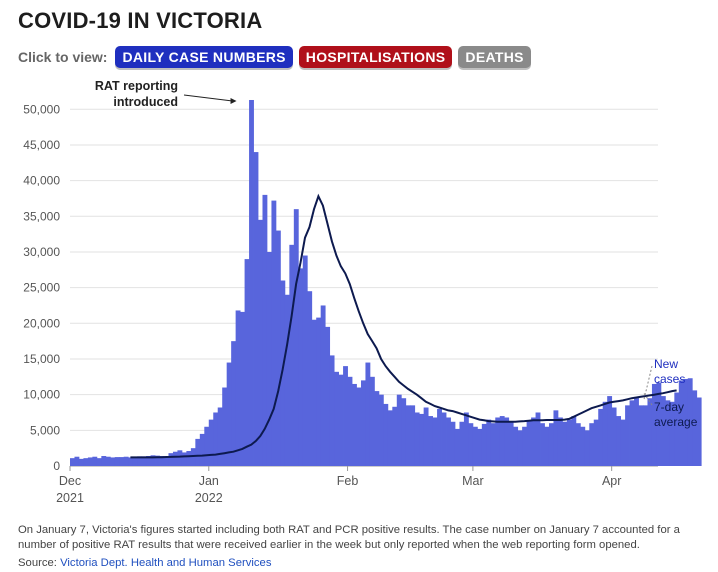 This screenshot has width=718, height=572. What do you see at coordinates (70, 481) in the screenshot?
I see `x-tick-label: Dec` at bounding box center [70, 481].